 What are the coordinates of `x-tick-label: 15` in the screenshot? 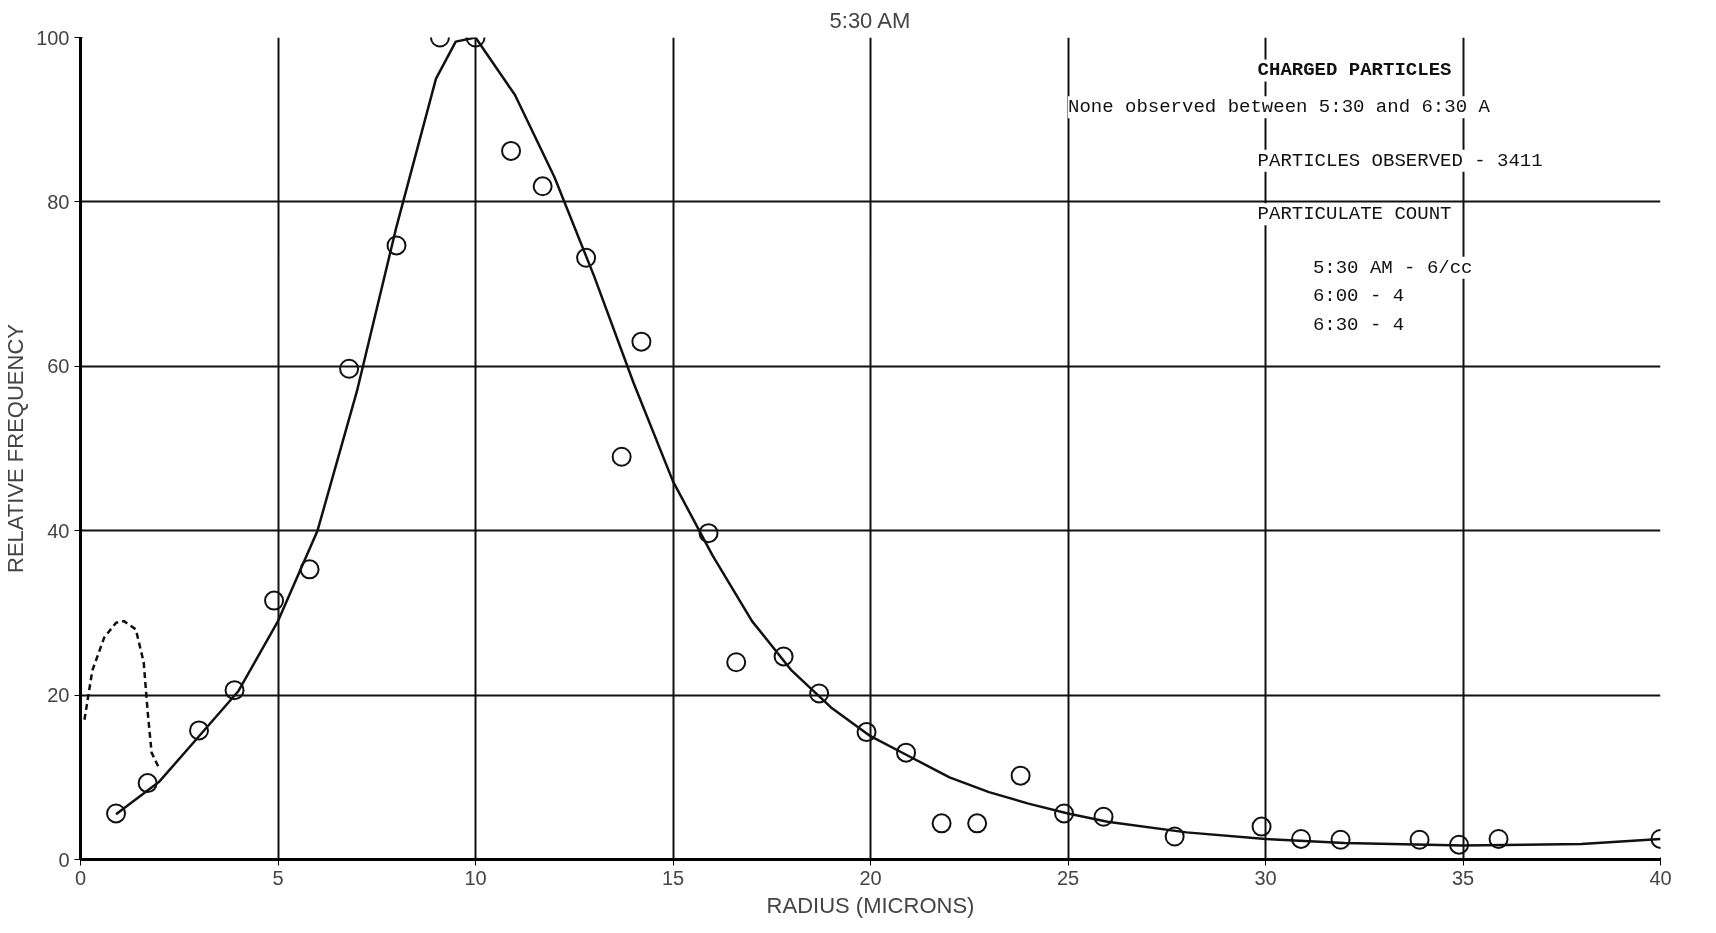 It's located at (673, 877).